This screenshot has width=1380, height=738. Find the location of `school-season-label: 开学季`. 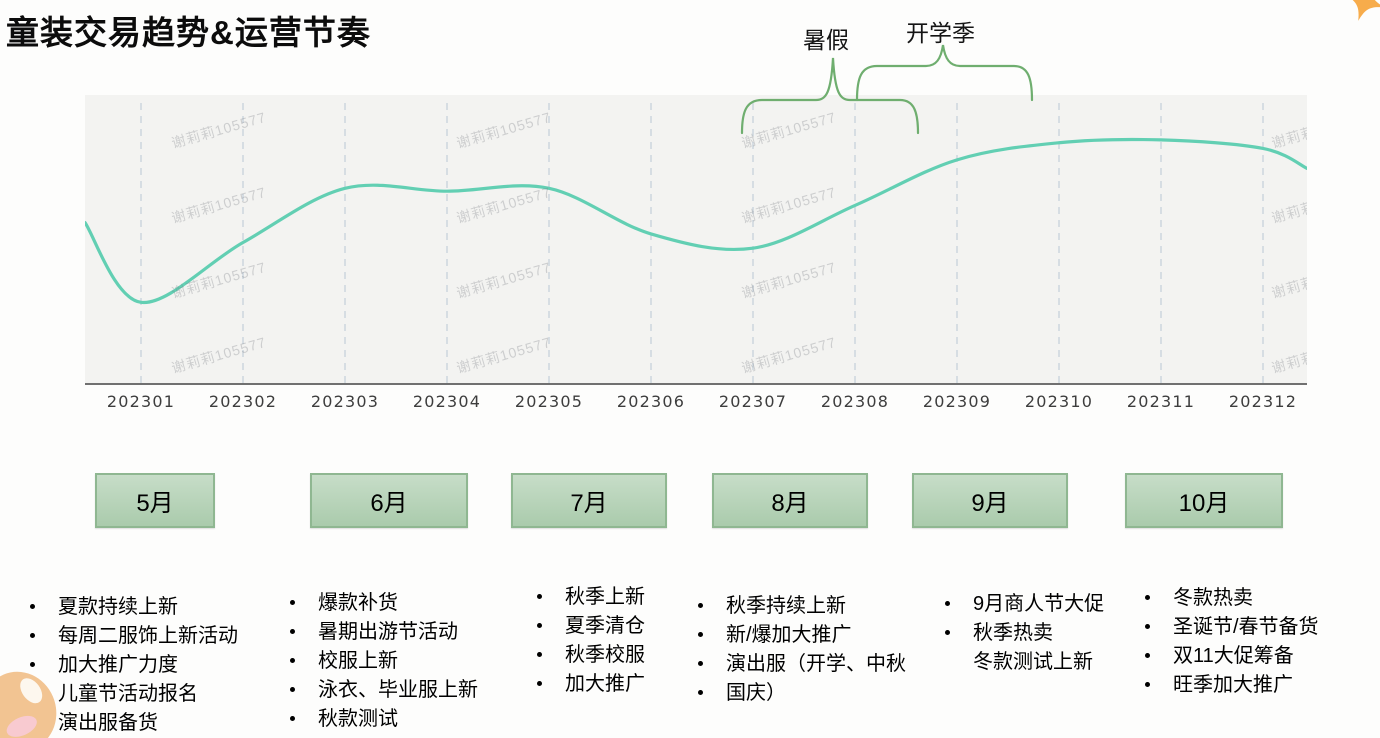

school-season-label: 开学季 is located at coordinates (940, 33).